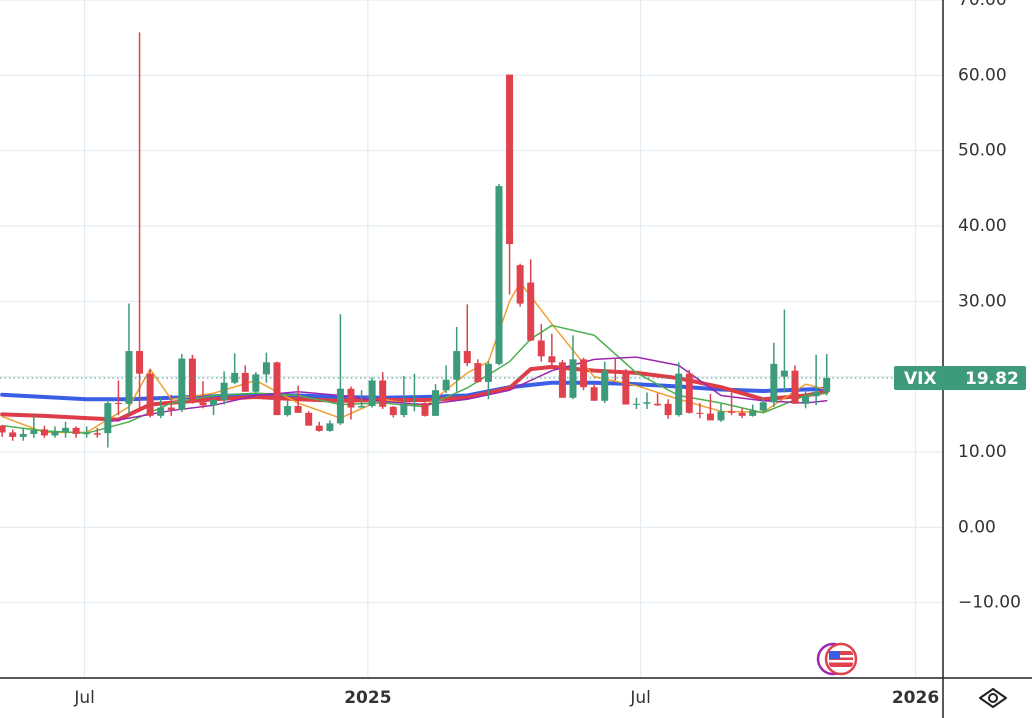 Image resolution: width=1032 pixels, height=718 pixels. I want to click on x-tick-label: 2025, so click(367, 698).